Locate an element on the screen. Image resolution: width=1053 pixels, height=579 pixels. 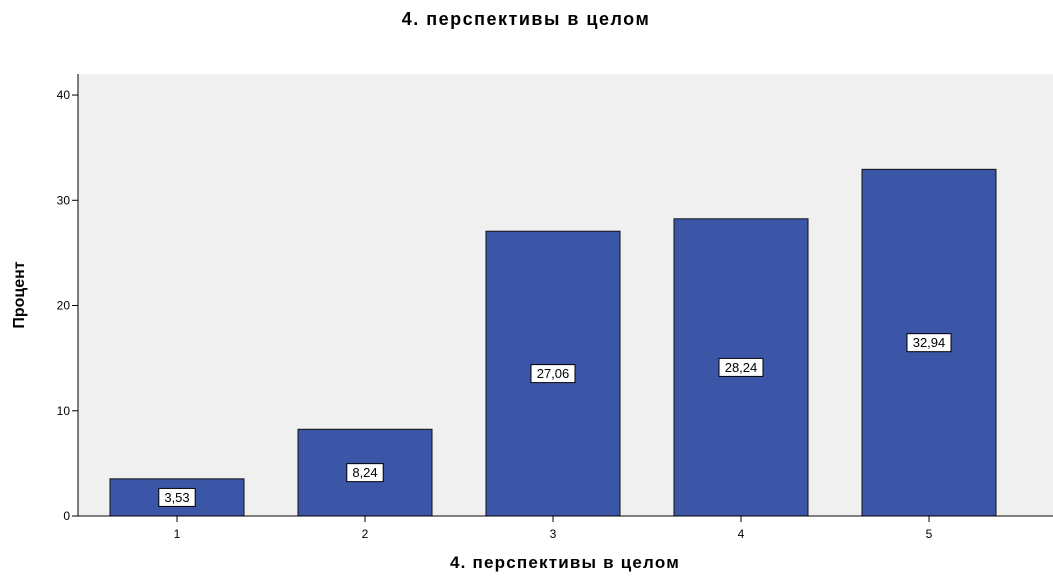
data-label: 3,53 is located at coordinates (176, 497).